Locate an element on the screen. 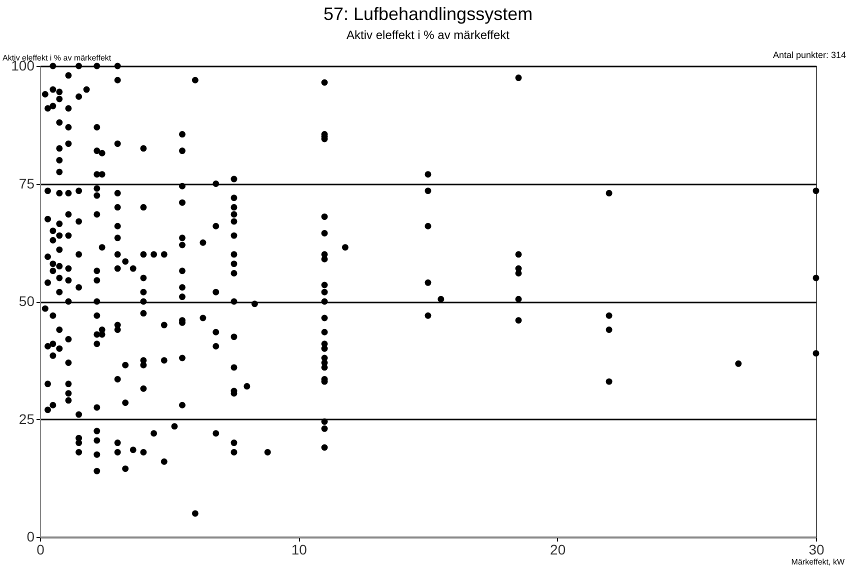 The width and height of the screenshot is (847, 576). chart-subtitle: Aktiv eleffekt i % av märkeffekt is located at coordinates (428, 35).